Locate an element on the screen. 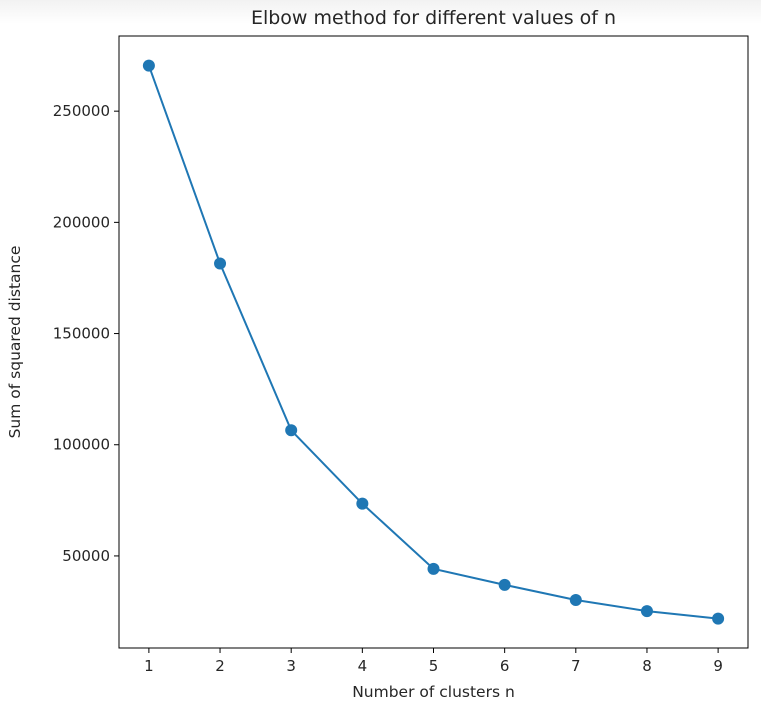  y-tick-label: 200000 is located at coordinates (81, 222).